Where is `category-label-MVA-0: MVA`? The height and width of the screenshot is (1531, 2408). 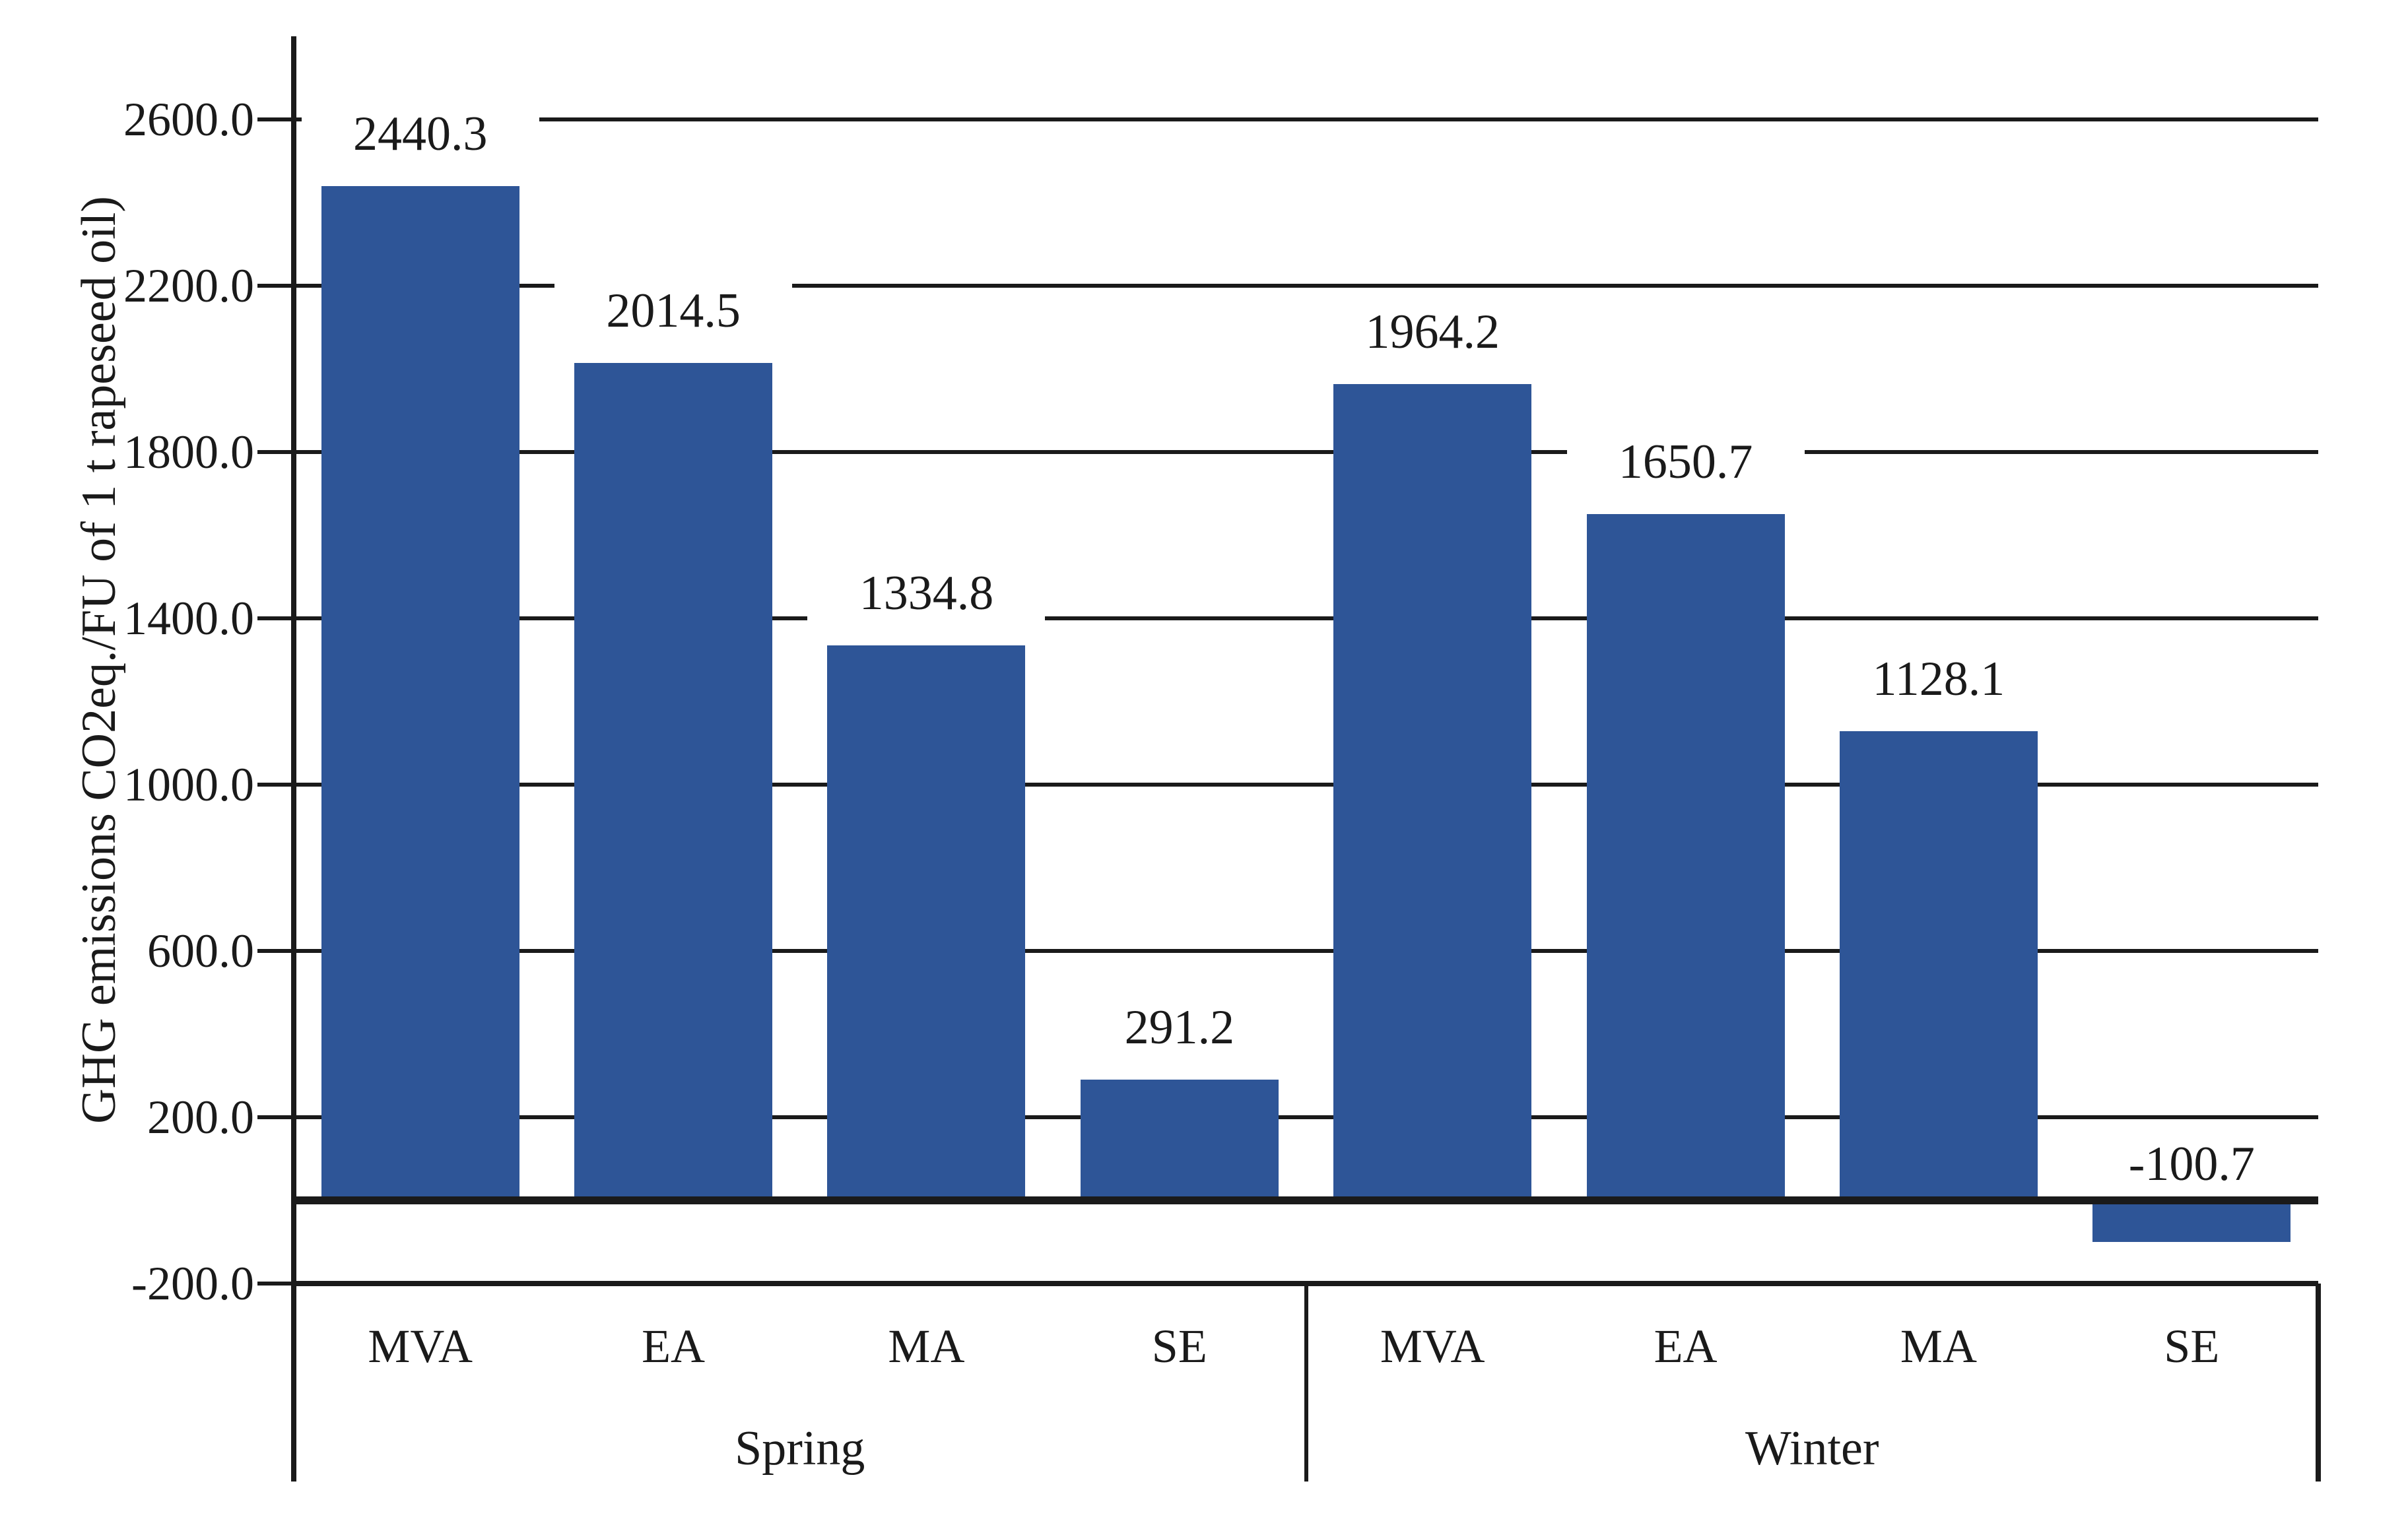 category-label-MVA-0: MVA is located at coordinates (420, 1346).